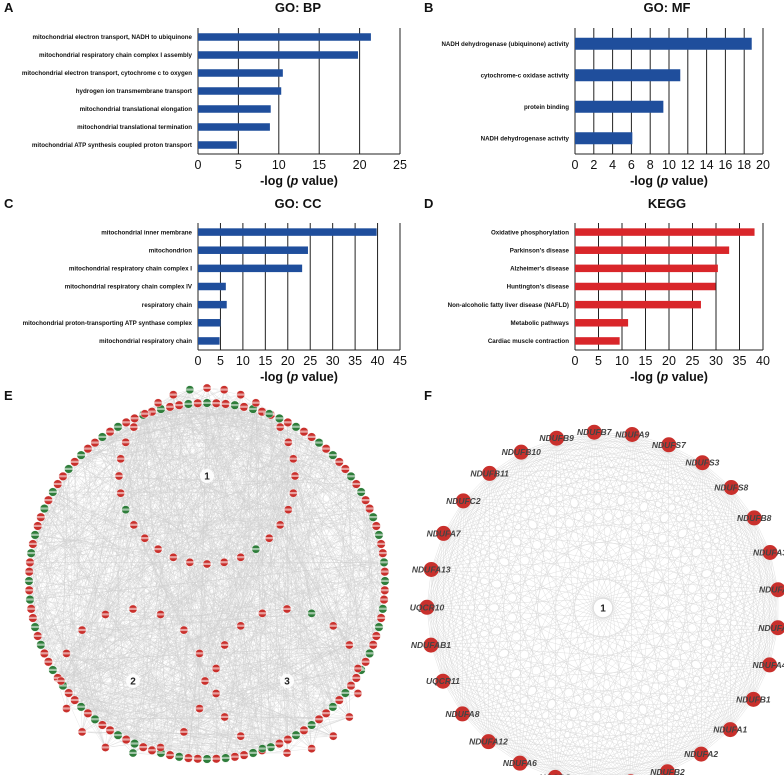  Describe the element at coordinates (771, 590) in the screenshot. I see `node-label: NDUFA11` at that location.